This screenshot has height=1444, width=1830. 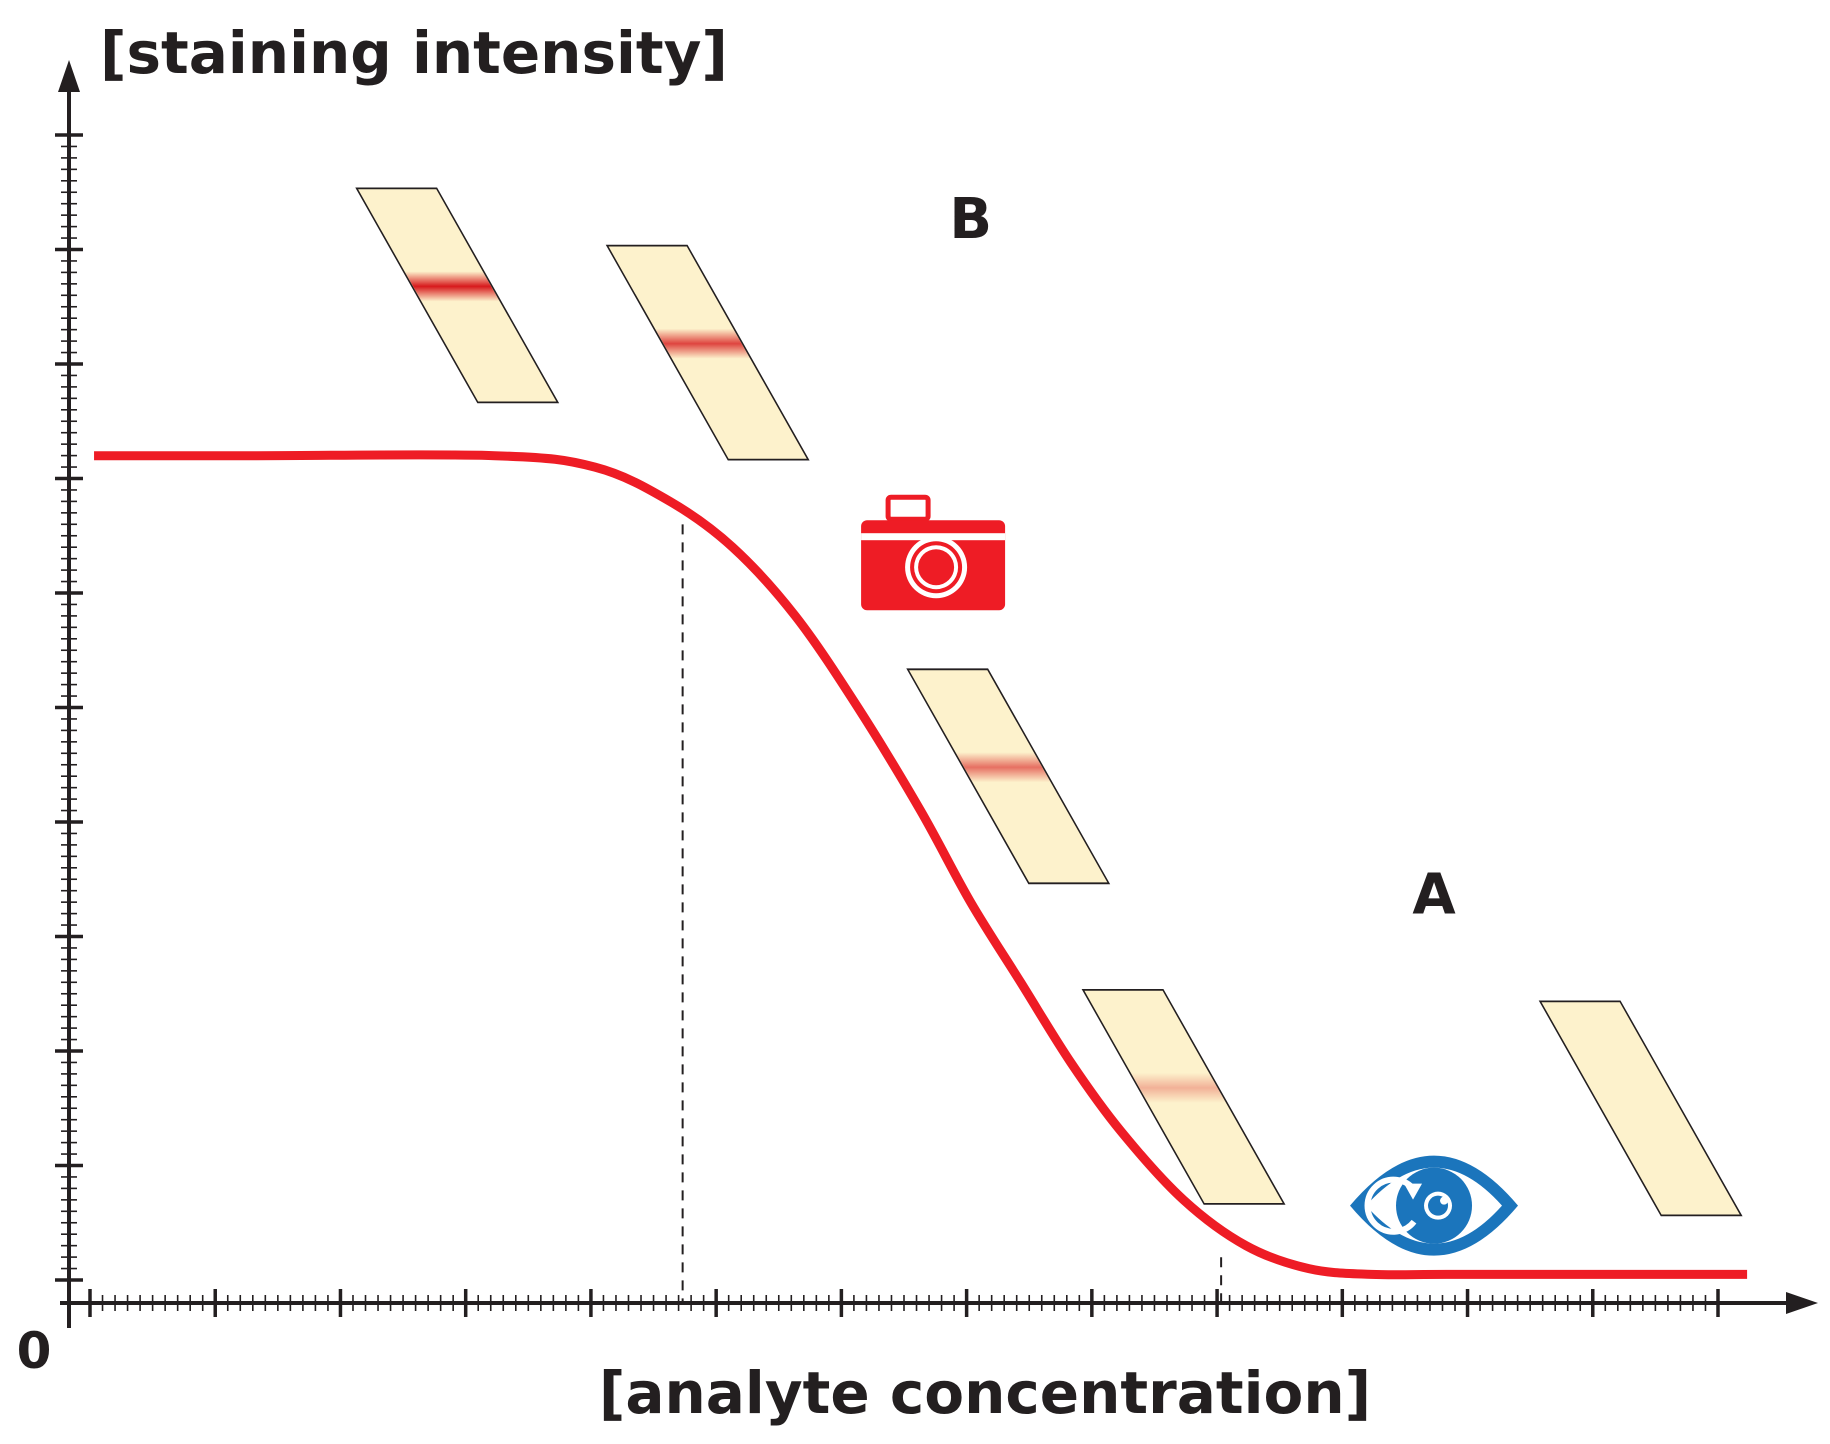 What do you see at coordinates (34, 1351) in the screenshot?
I see `origin-label: 0` at bounding box center [34, 1351].